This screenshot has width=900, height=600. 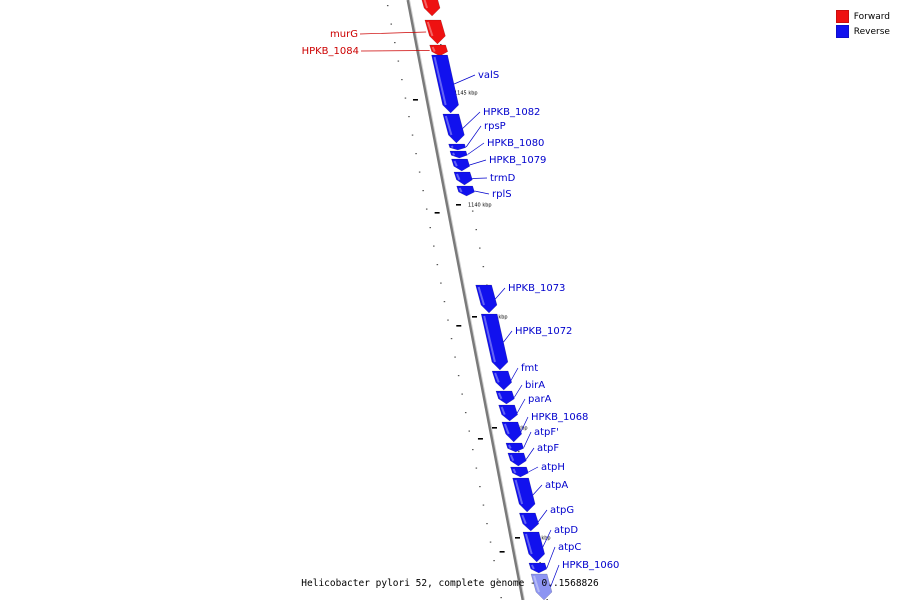 I want to click on gene-block-atpD, so click(x=533, y=547).